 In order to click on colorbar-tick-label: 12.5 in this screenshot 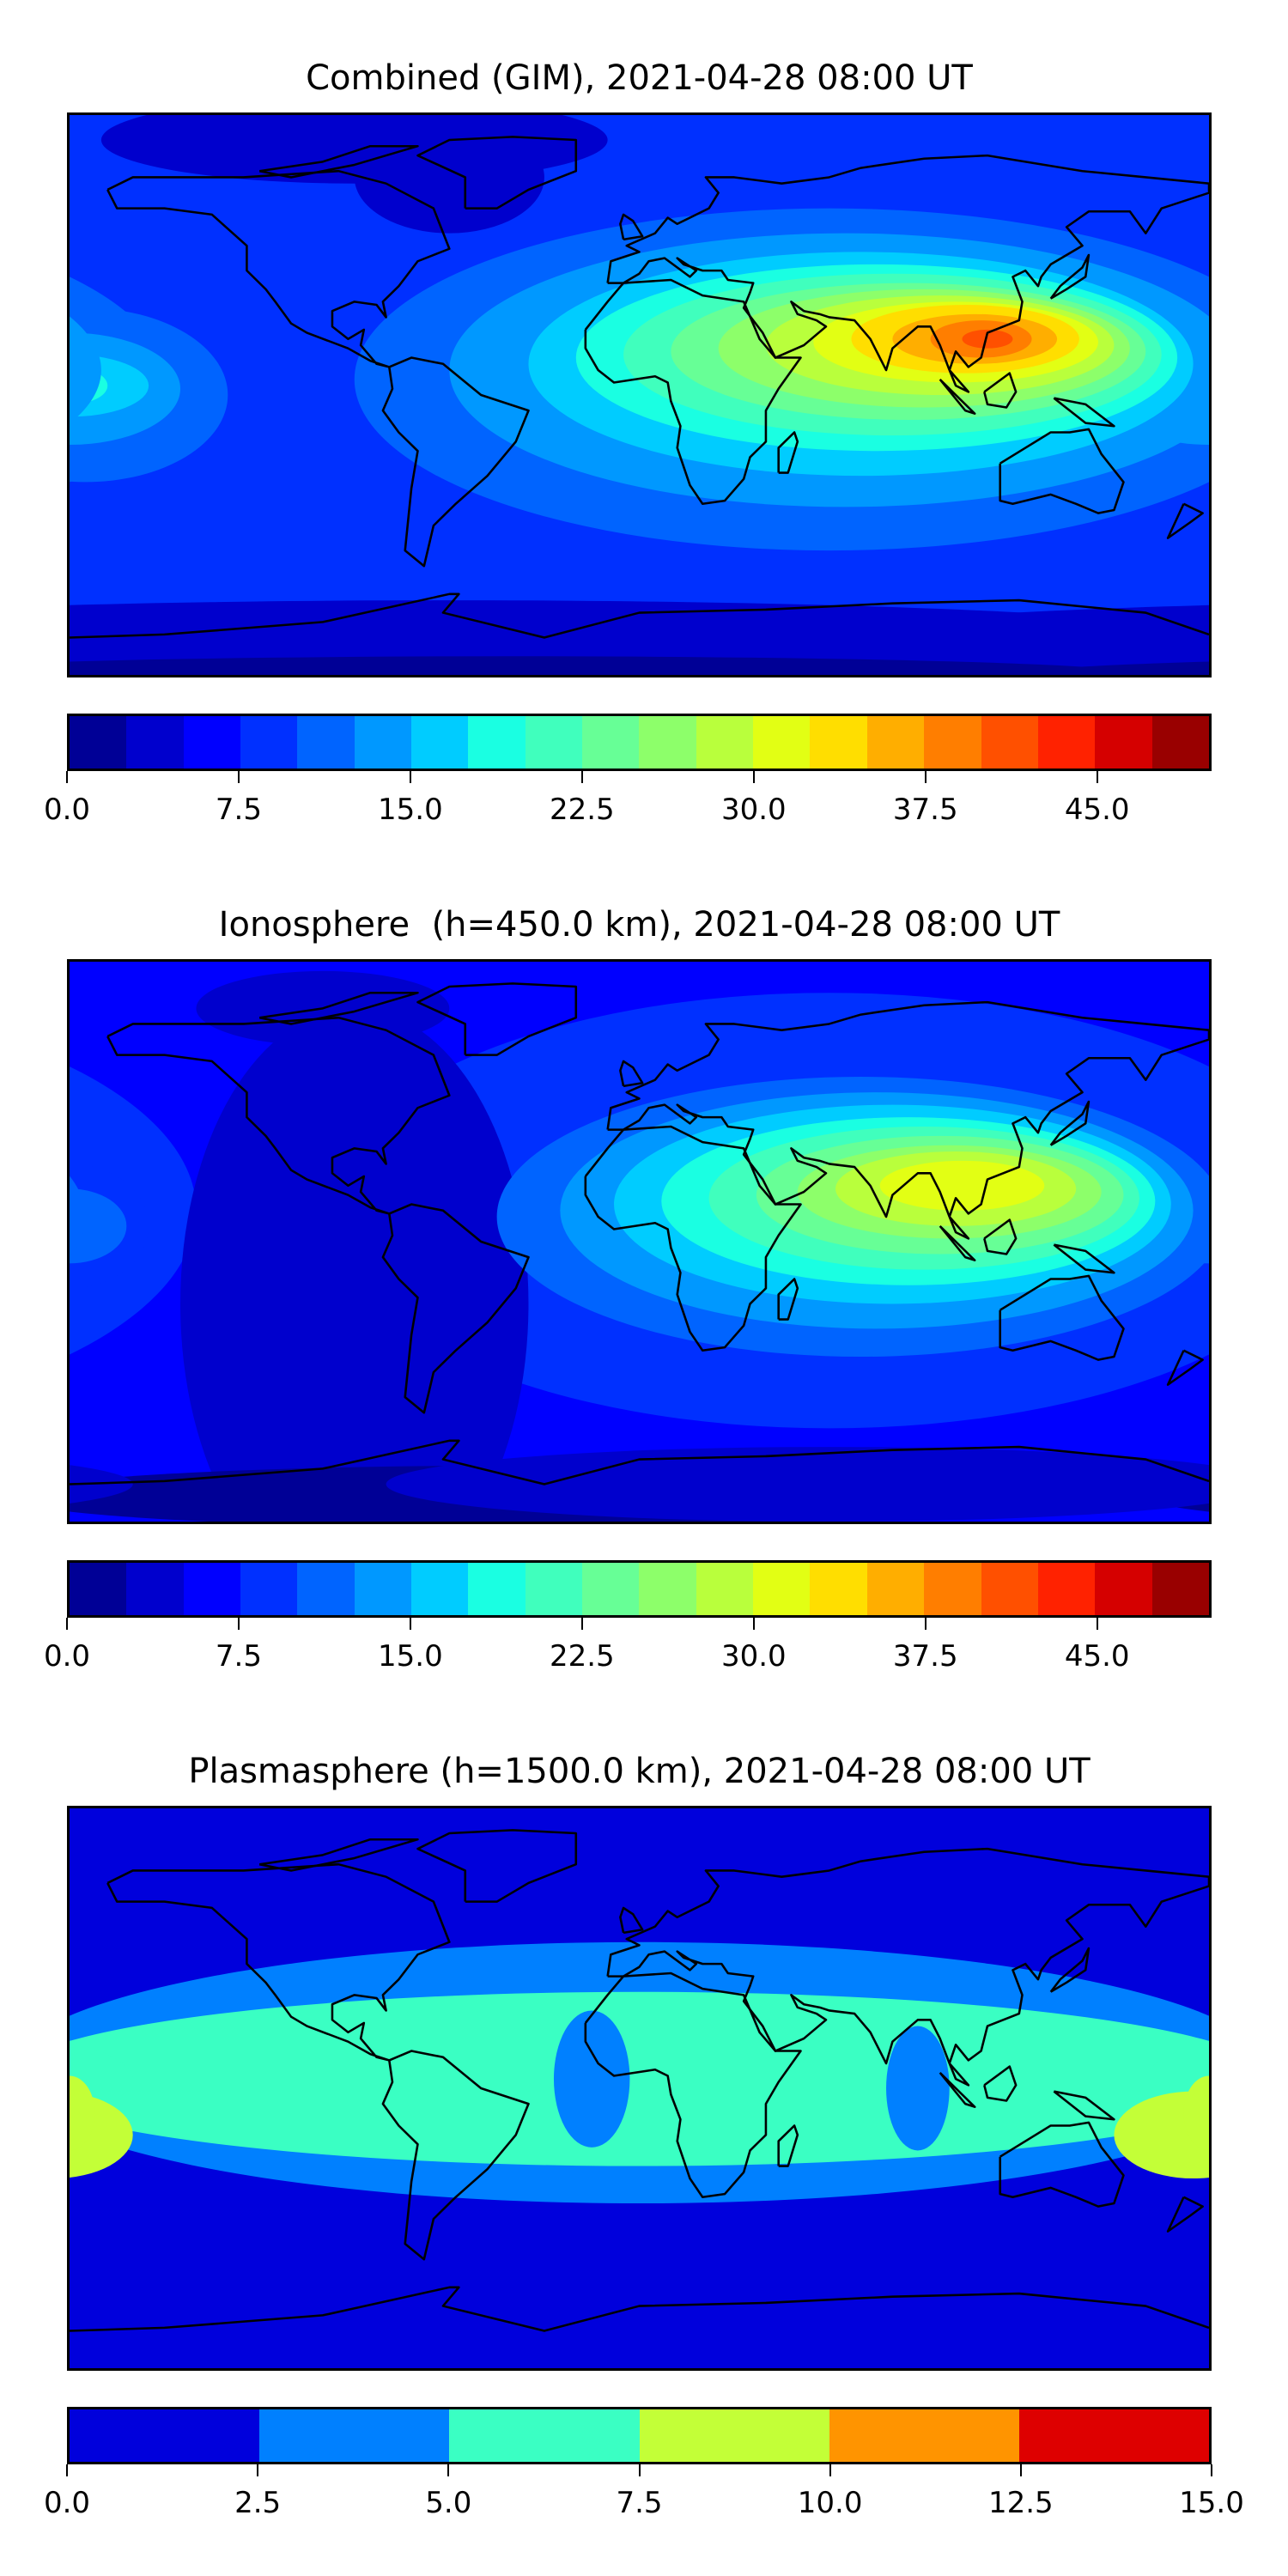, I will do `click(1020, 2503)`.